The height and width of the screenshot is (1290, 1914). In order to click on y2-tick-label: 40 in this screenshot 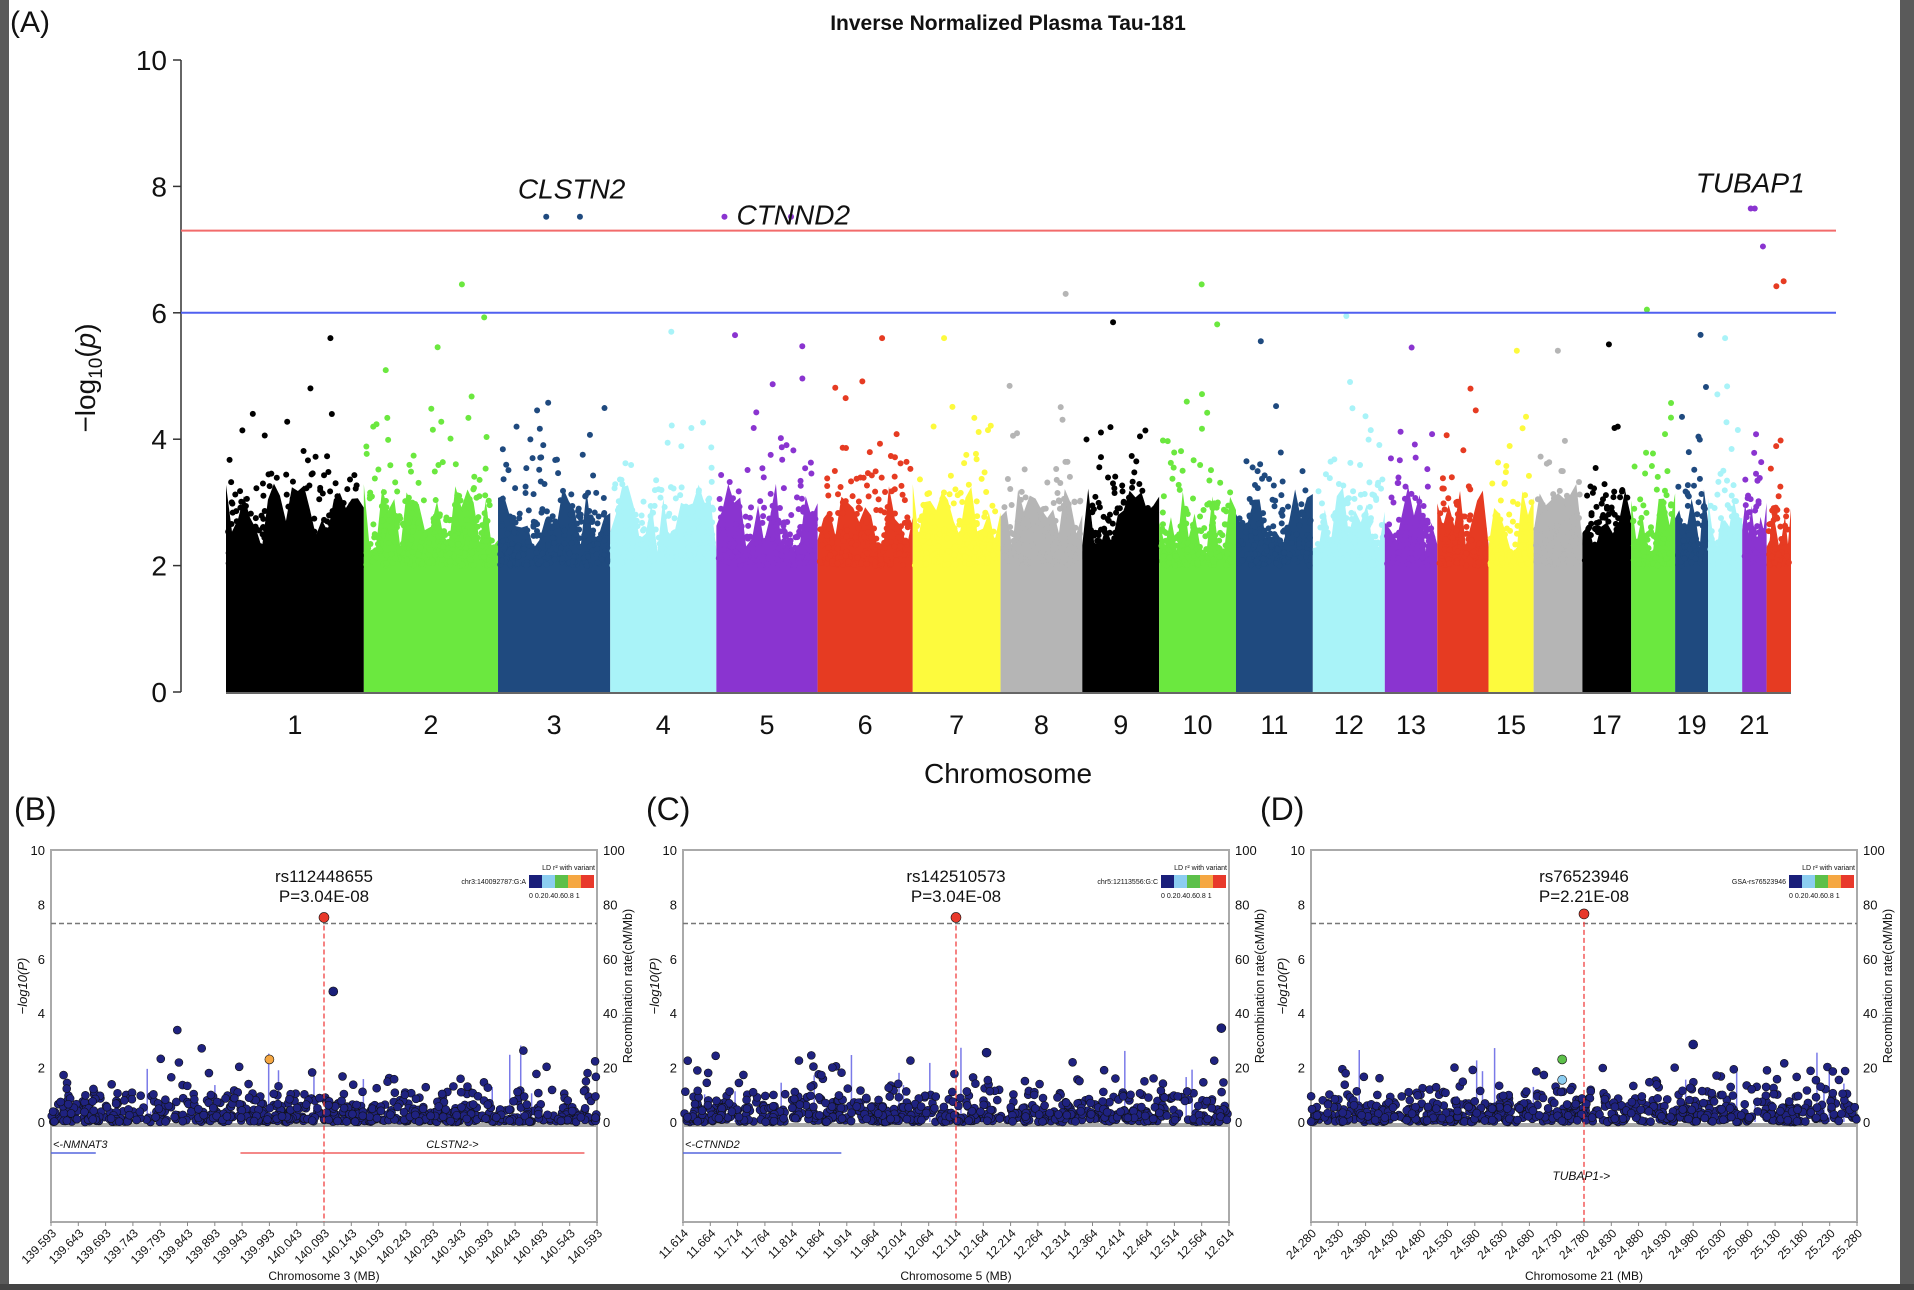, I will do `click(1242, 1013)`.